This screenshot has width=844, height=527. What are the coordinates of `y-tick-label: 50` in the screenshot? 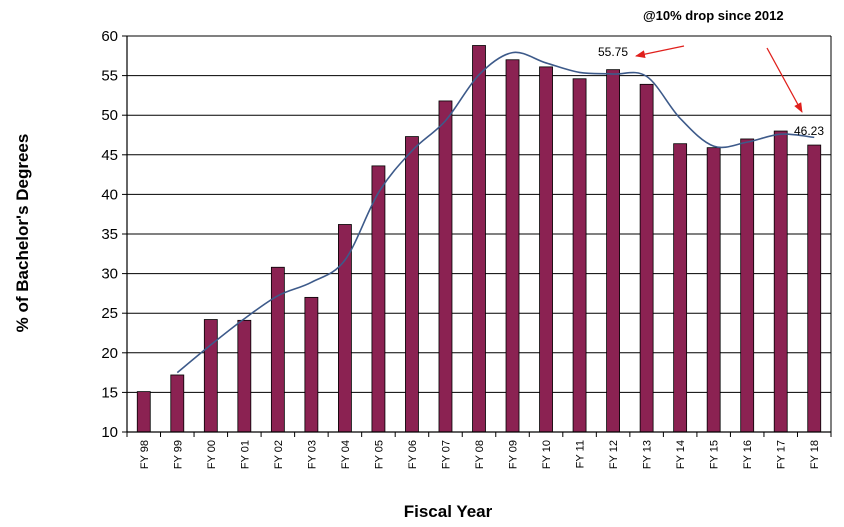 It's located at (109, 115).